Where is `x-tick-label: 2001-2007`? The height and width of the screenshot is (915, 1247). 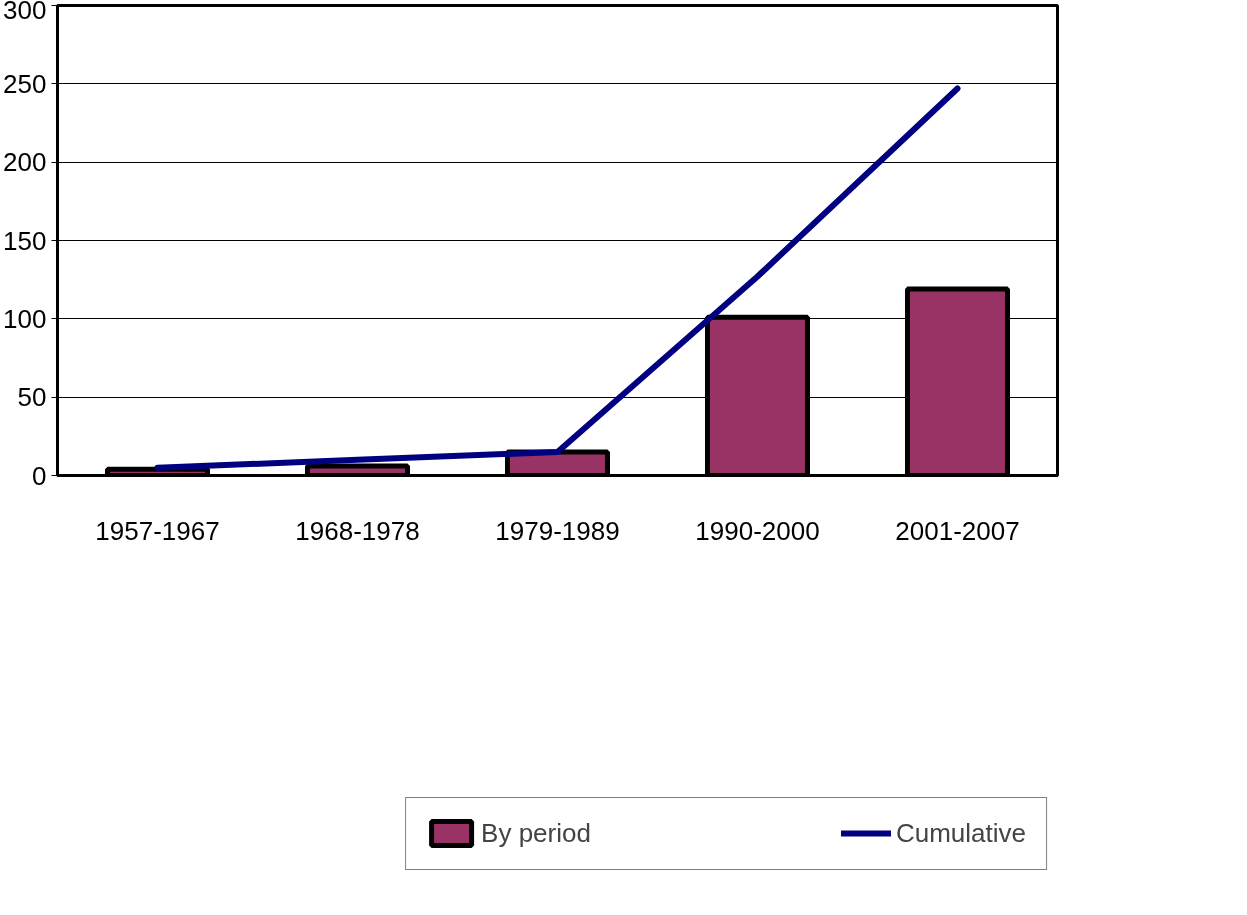 x-tick-label: 2001-2007 is located at coordinates (957, 530).